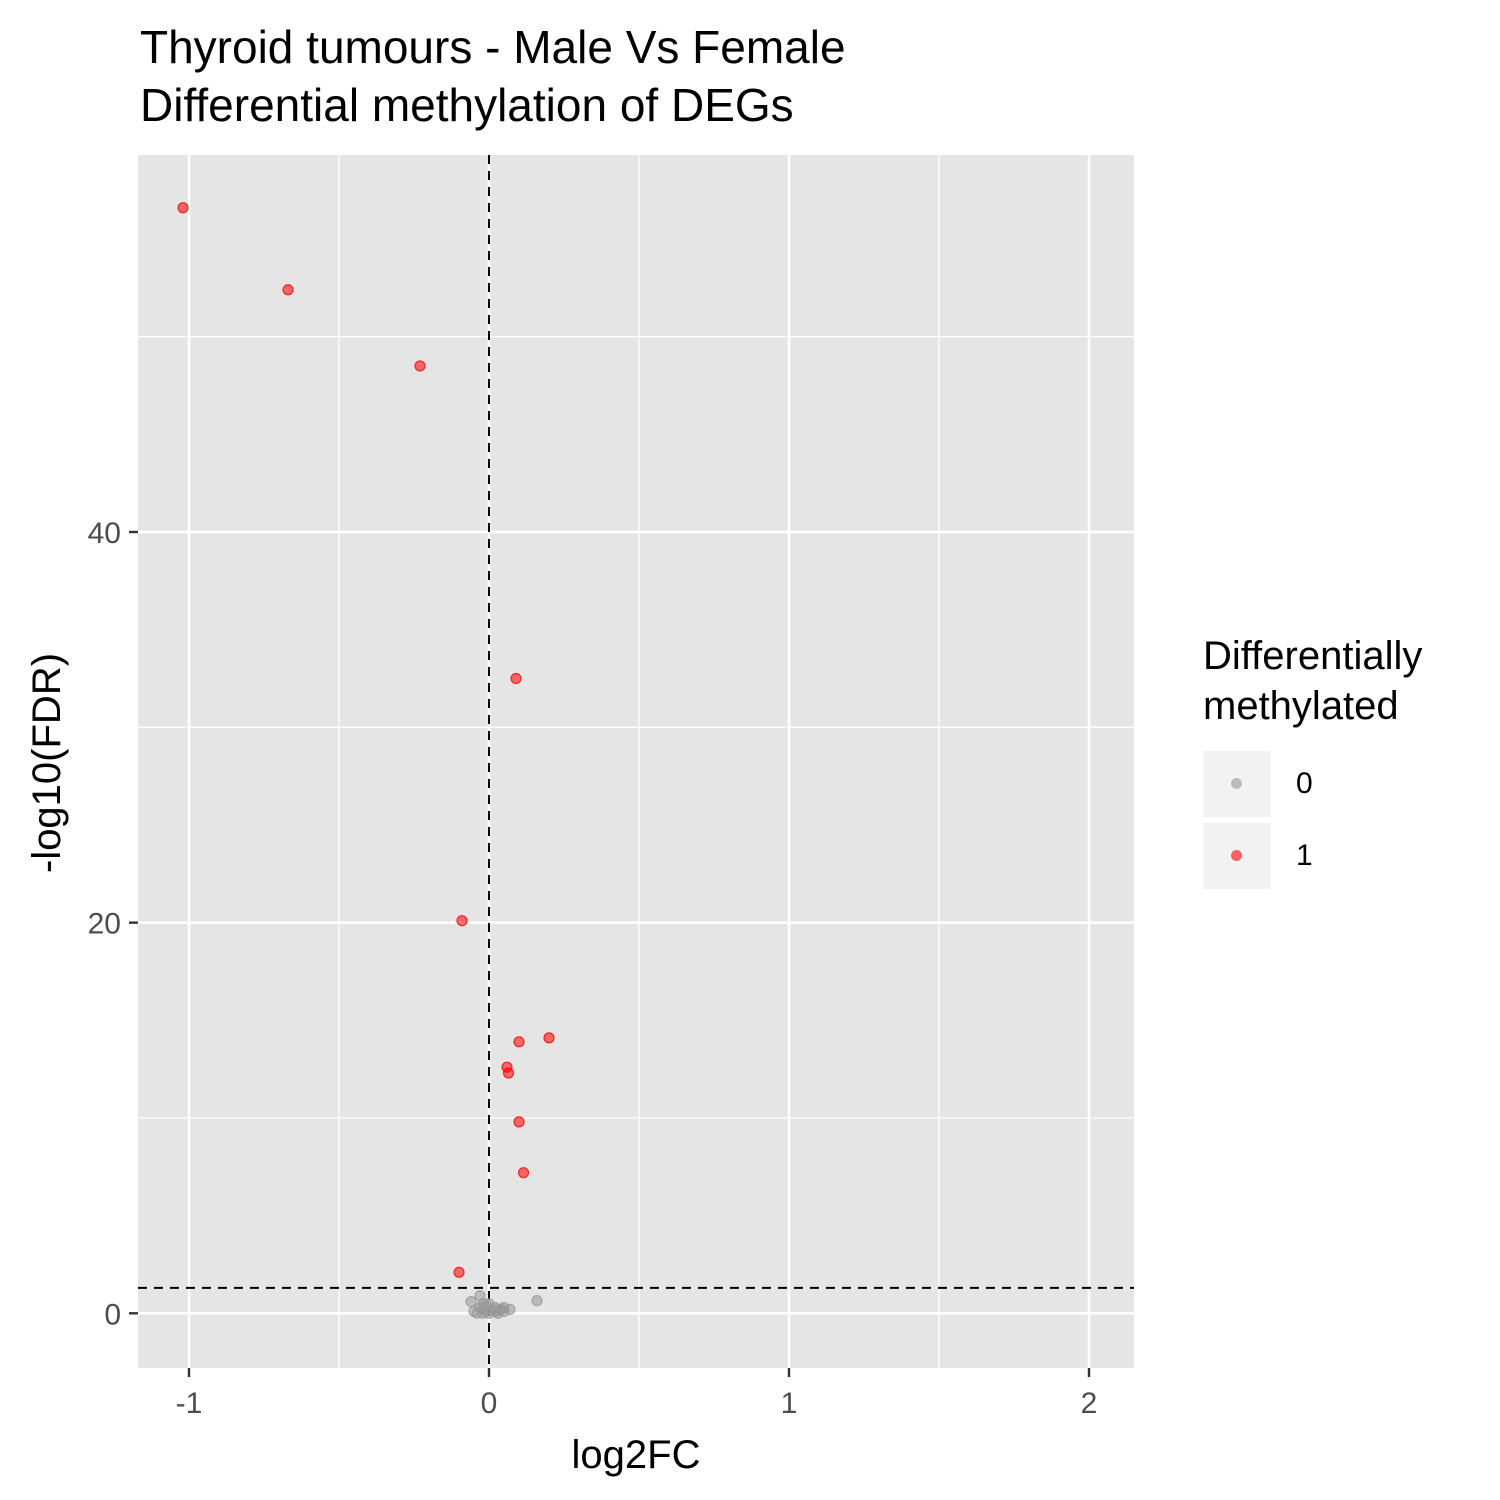 The width and height of the screenshot is (1500, 1500). I want to click on x-tick-label: 1, so click(789, 1403).